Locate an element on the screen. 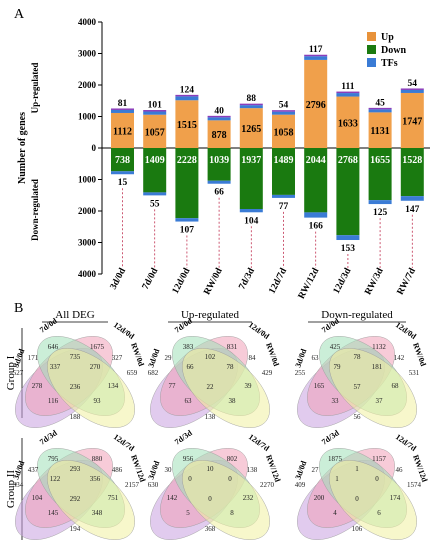 The height and width of the screenshot is (550, 435). bar-up-value: 1265 is located at coordinates (251, 129).